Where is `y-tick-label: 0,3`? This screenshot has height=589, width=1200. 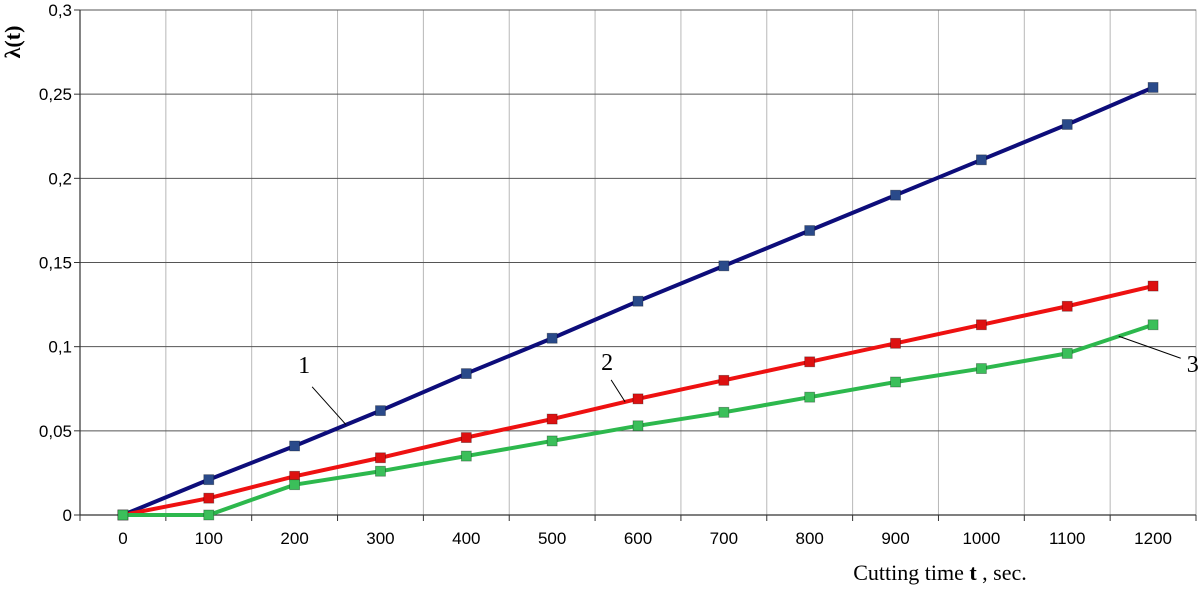 y-tick-label: 0,3 is located at coordinates (60, 10).